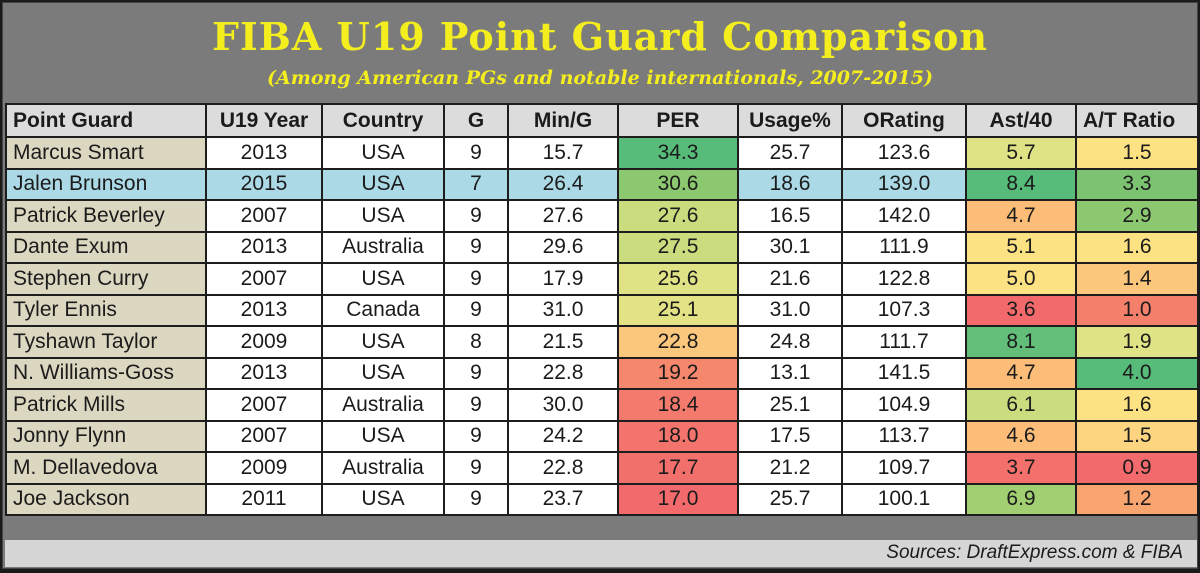  Describe the element at coordinates (678, 216) in the screenshot. I see `per-cell: 27.6` at that location.